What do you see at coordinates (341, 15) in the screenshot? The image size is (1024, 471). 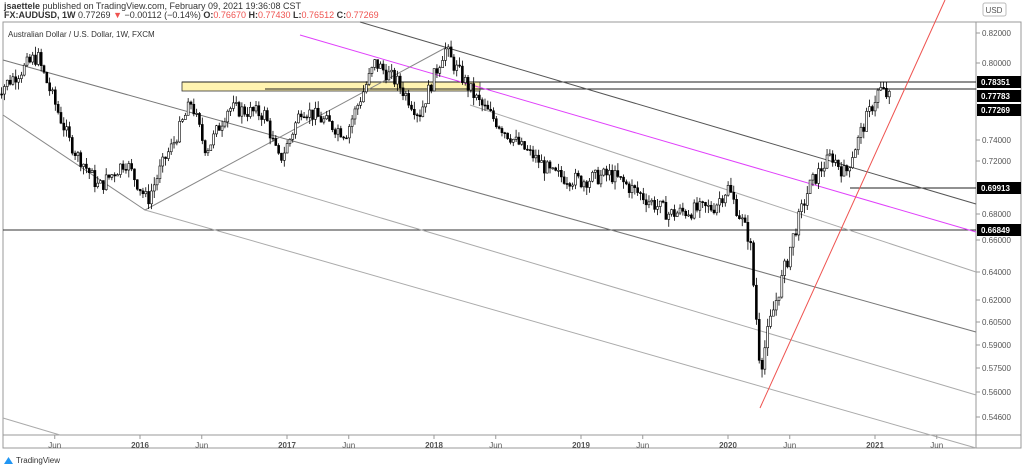 I see `close-label: C:` at bounding box center [341, 15].